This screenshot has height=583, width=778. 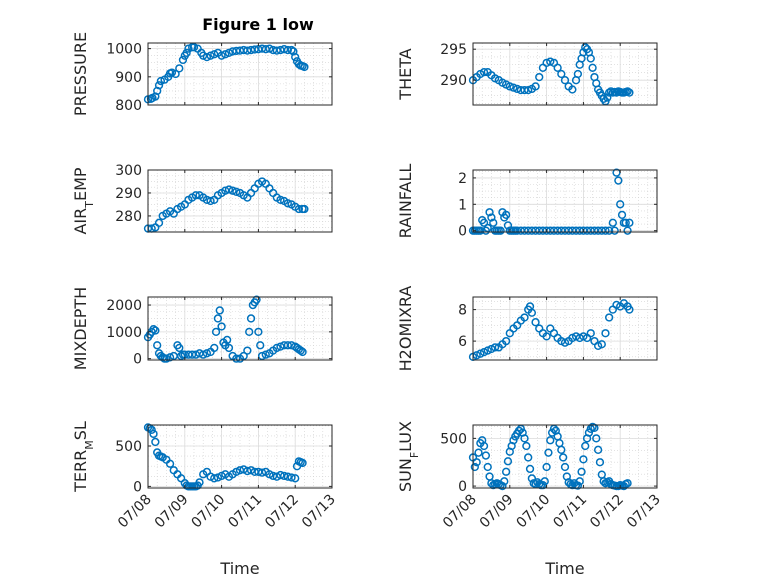 I want to click on subplot-3: 280 290 300 AIRTEMP, so click(x=202, y=199).